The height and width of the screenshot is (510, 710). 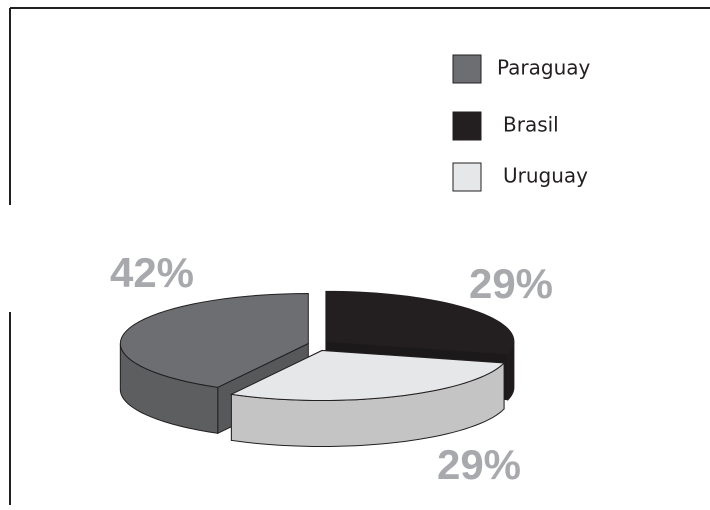 I want to click on legend-label: Paraguay, so click(x=544, y=68).